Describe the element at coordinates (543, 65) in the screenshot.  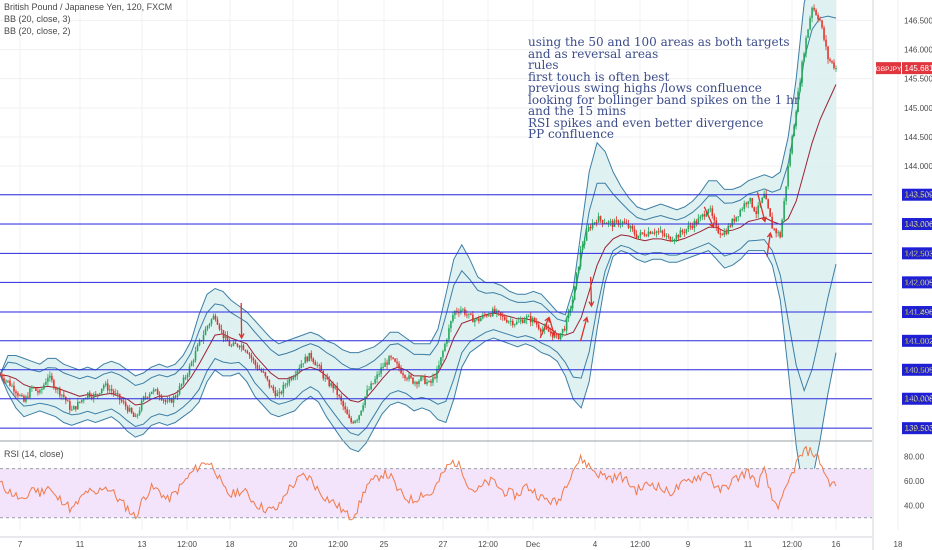
I see `note-line: rules` at that location.